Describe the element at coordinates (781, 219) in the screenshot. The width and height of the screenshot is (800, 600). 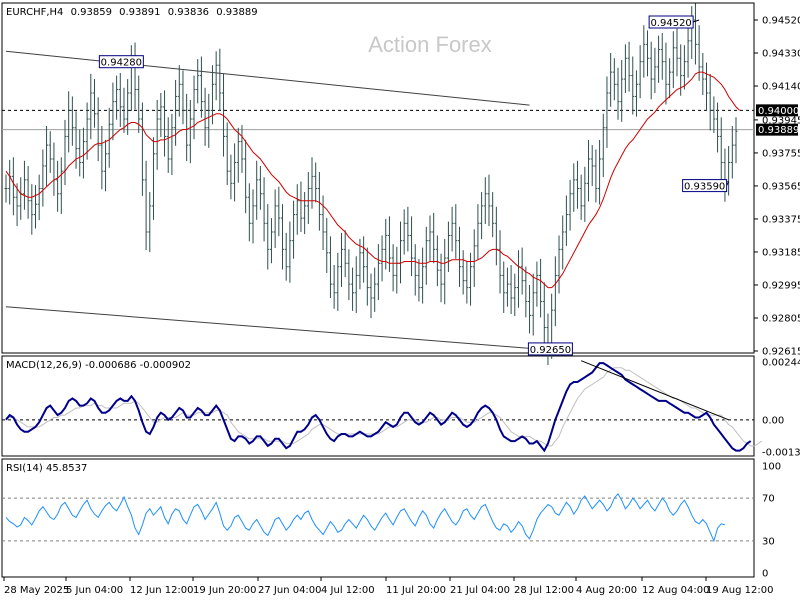
I see `price-y-tick-label: 0.93375` at that location.